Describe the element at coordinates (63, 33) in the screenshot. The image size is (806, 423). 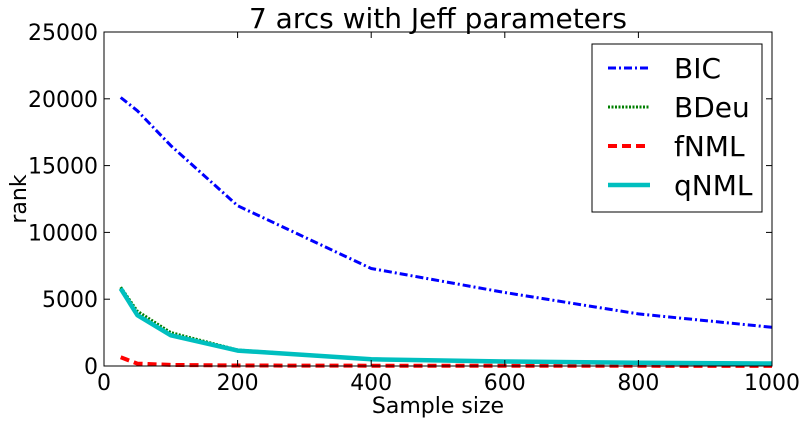
I see `y-tick-label: 25000` at that location.